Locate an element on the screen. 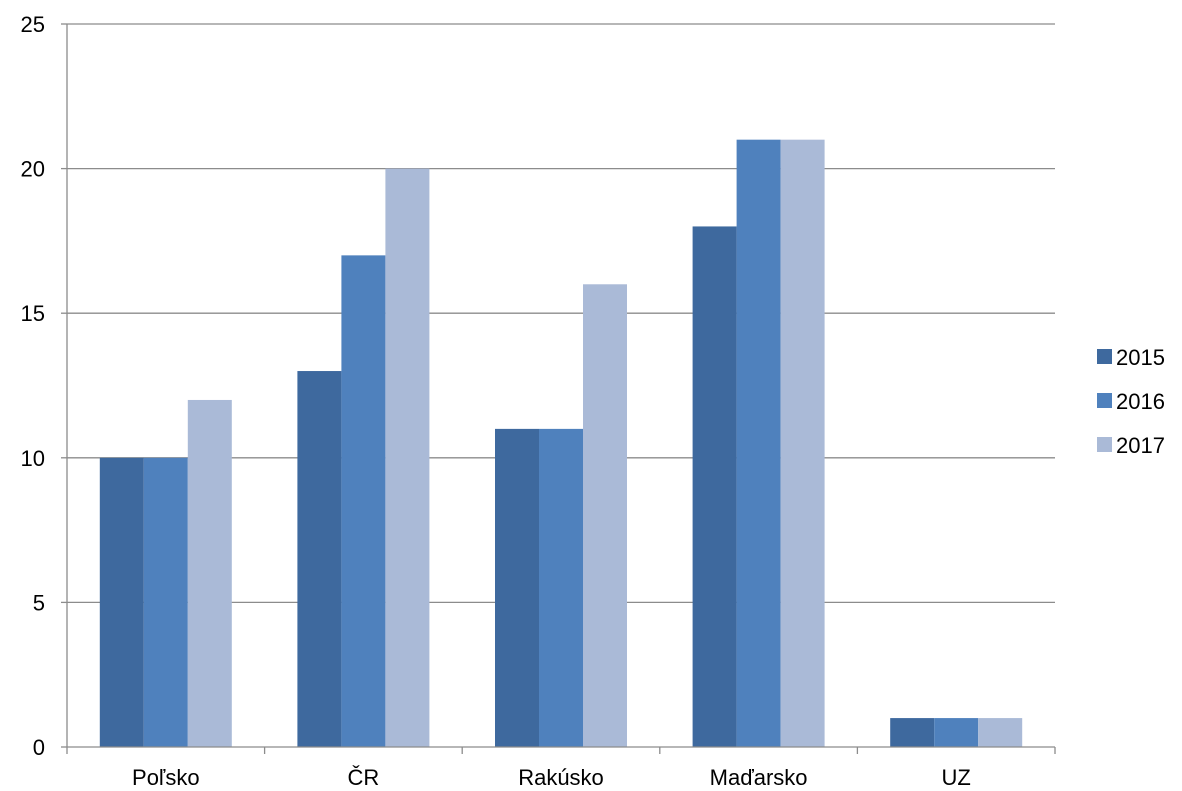 The width and height of the screenshot is (1182, 791). legend-label: 2016 is located at coordinates (1140, 401).